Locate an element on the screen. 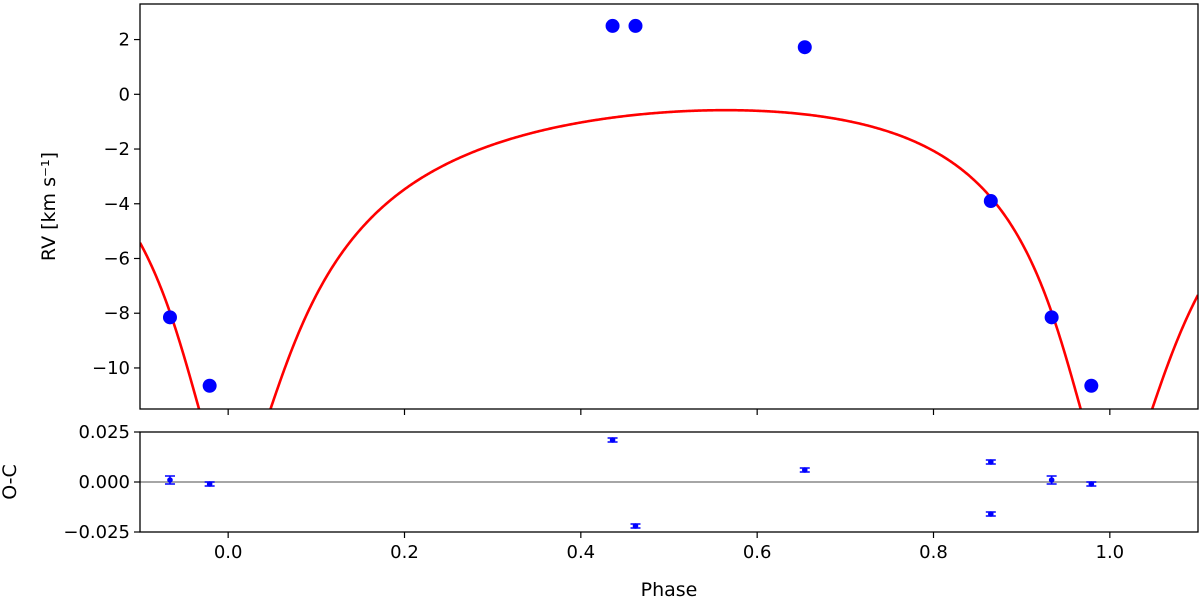  residual-y-ticks: 0.025 0.000 −0.025 is located at coordinates (101, 482).